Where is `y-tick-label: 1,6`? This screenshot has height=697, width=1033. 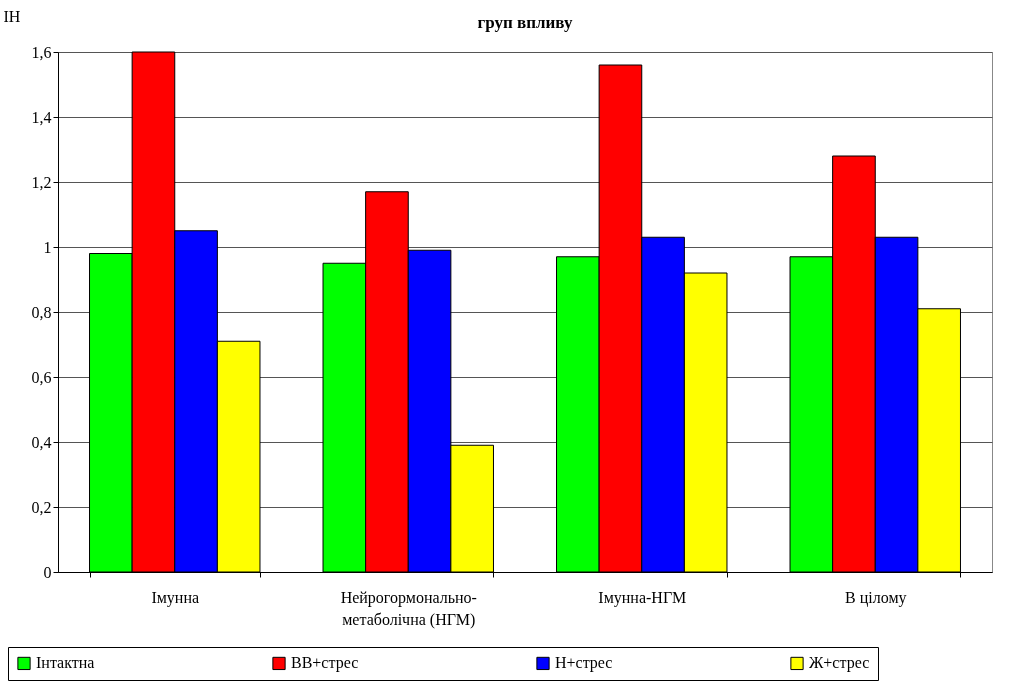 y-tick-label: 1,6 is located at coordinates (41, 52).